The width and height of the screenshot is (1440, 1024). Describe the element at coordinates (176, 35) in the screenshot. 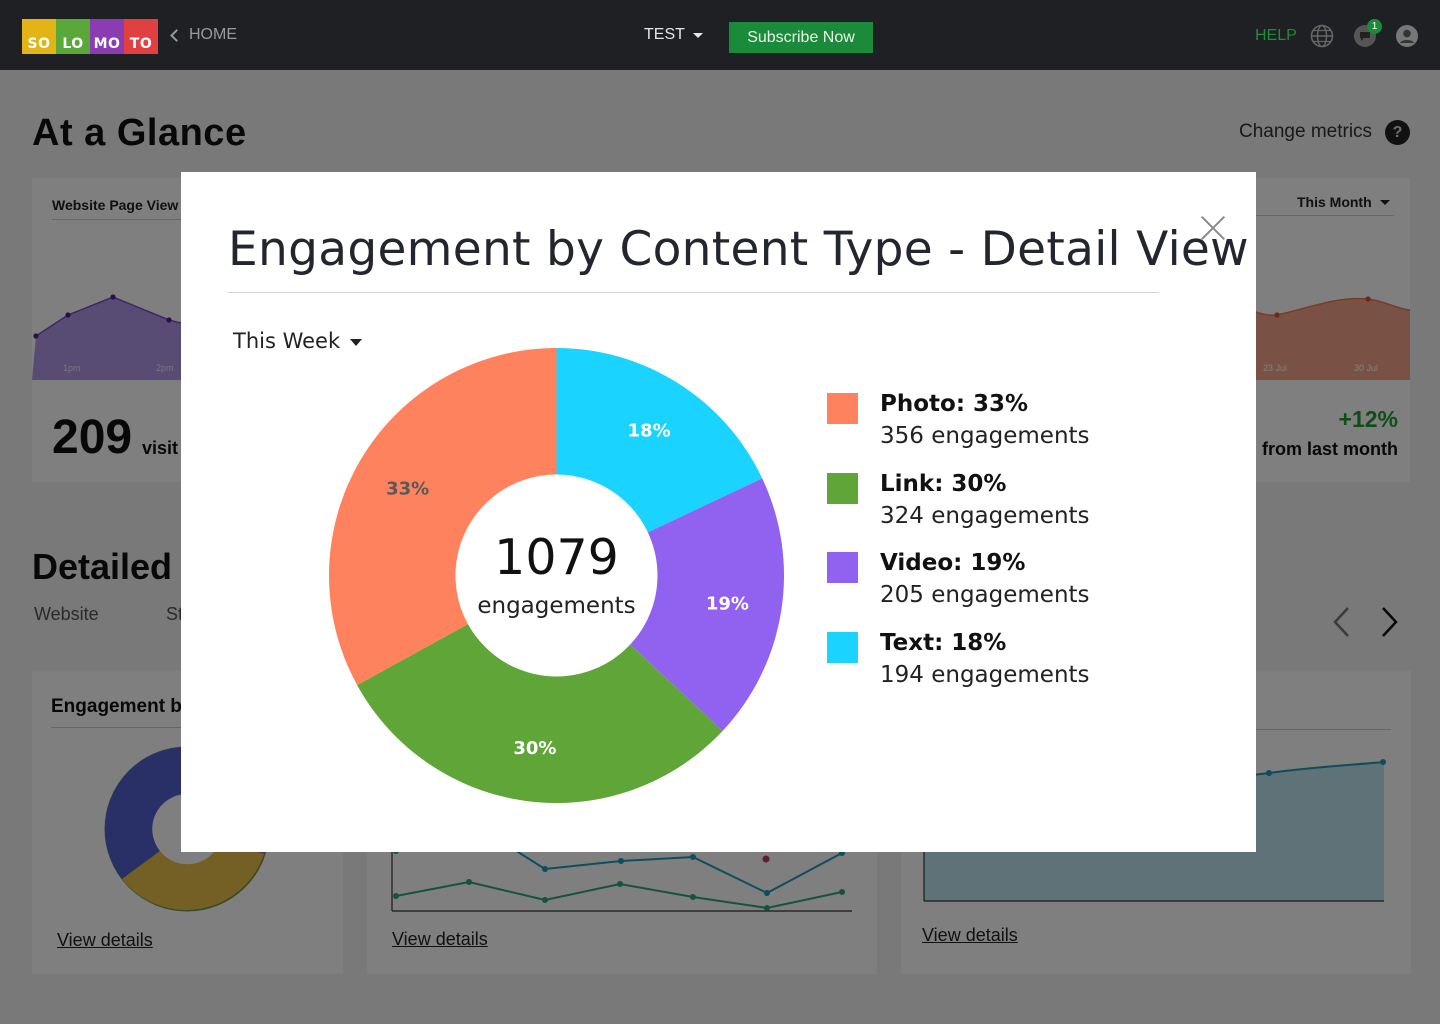

I see `chevron-left-icon` at that location.